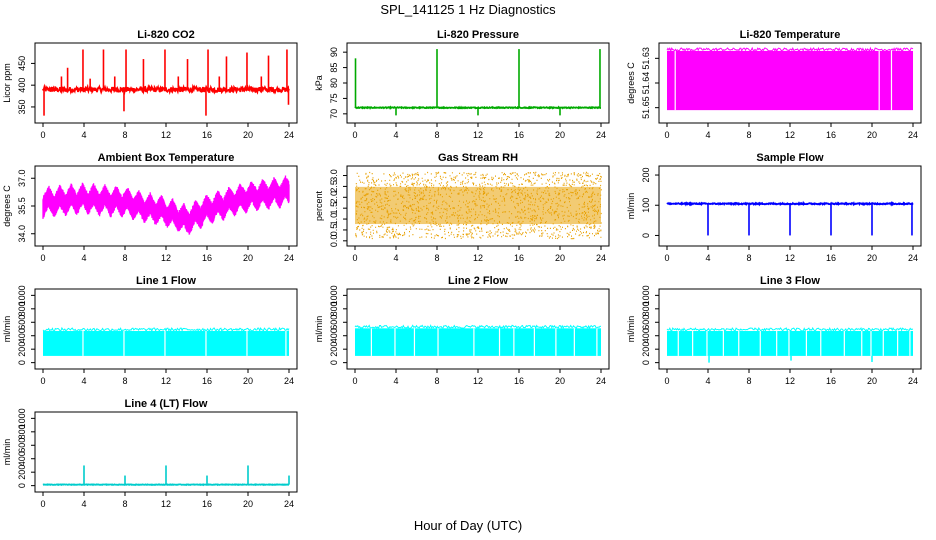 The height and width of the screenshot is (540, 936). I want to click on band-line-3-flow, so click(790, 343).